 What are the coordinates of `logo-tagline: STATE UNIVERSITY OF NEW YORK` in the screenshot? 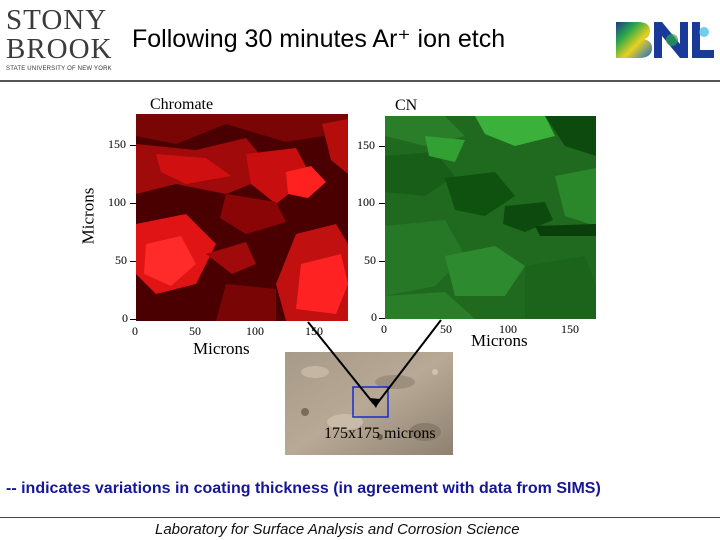 It's located at (59, 69).